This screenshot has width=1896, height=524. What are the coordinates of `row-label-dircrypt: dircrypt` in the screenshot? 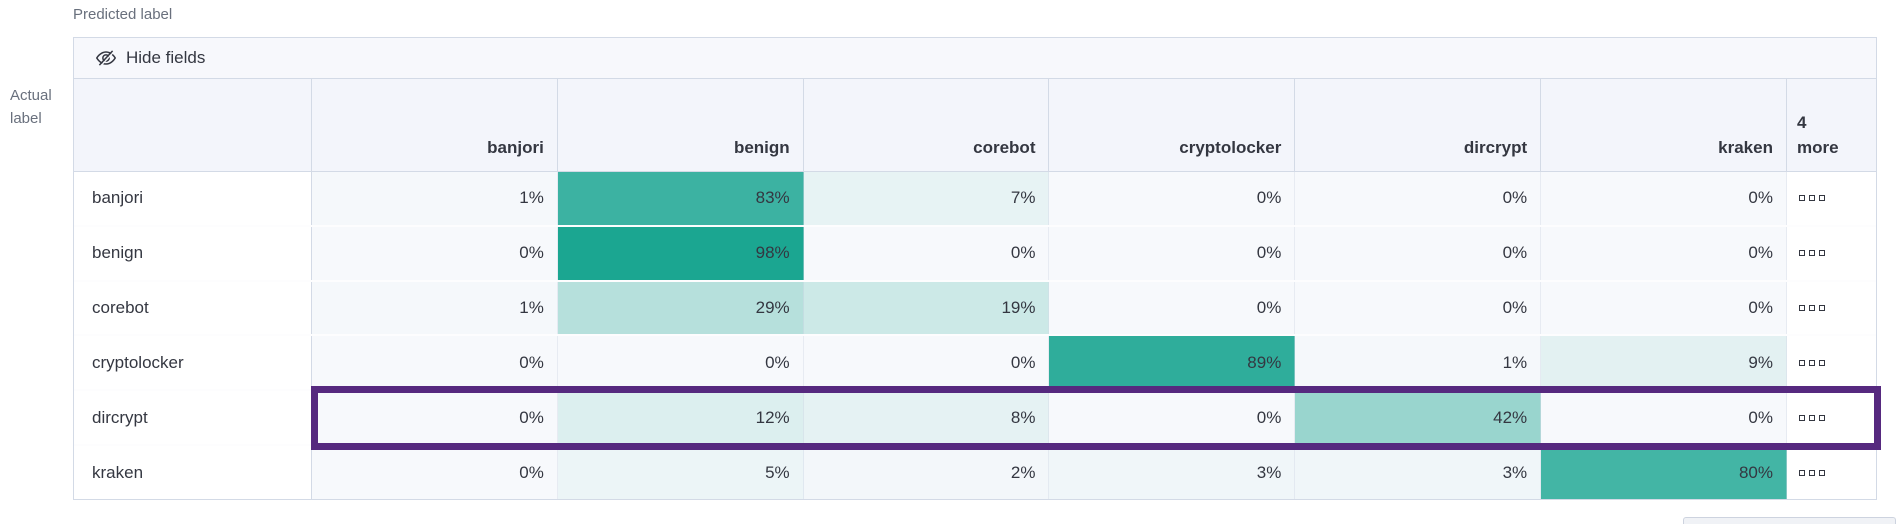 It's located at (193, 418).